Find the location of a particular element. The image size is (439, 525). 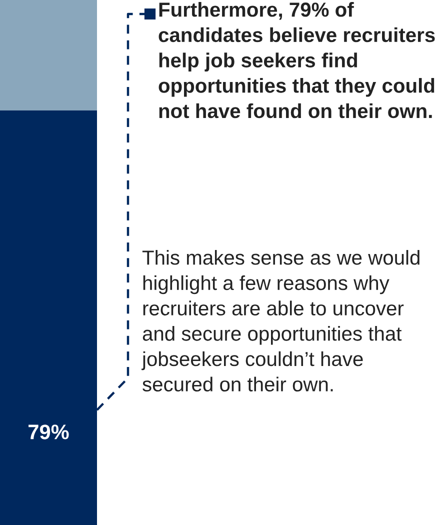

data-label: 79% is located at coordinates (48, 432).